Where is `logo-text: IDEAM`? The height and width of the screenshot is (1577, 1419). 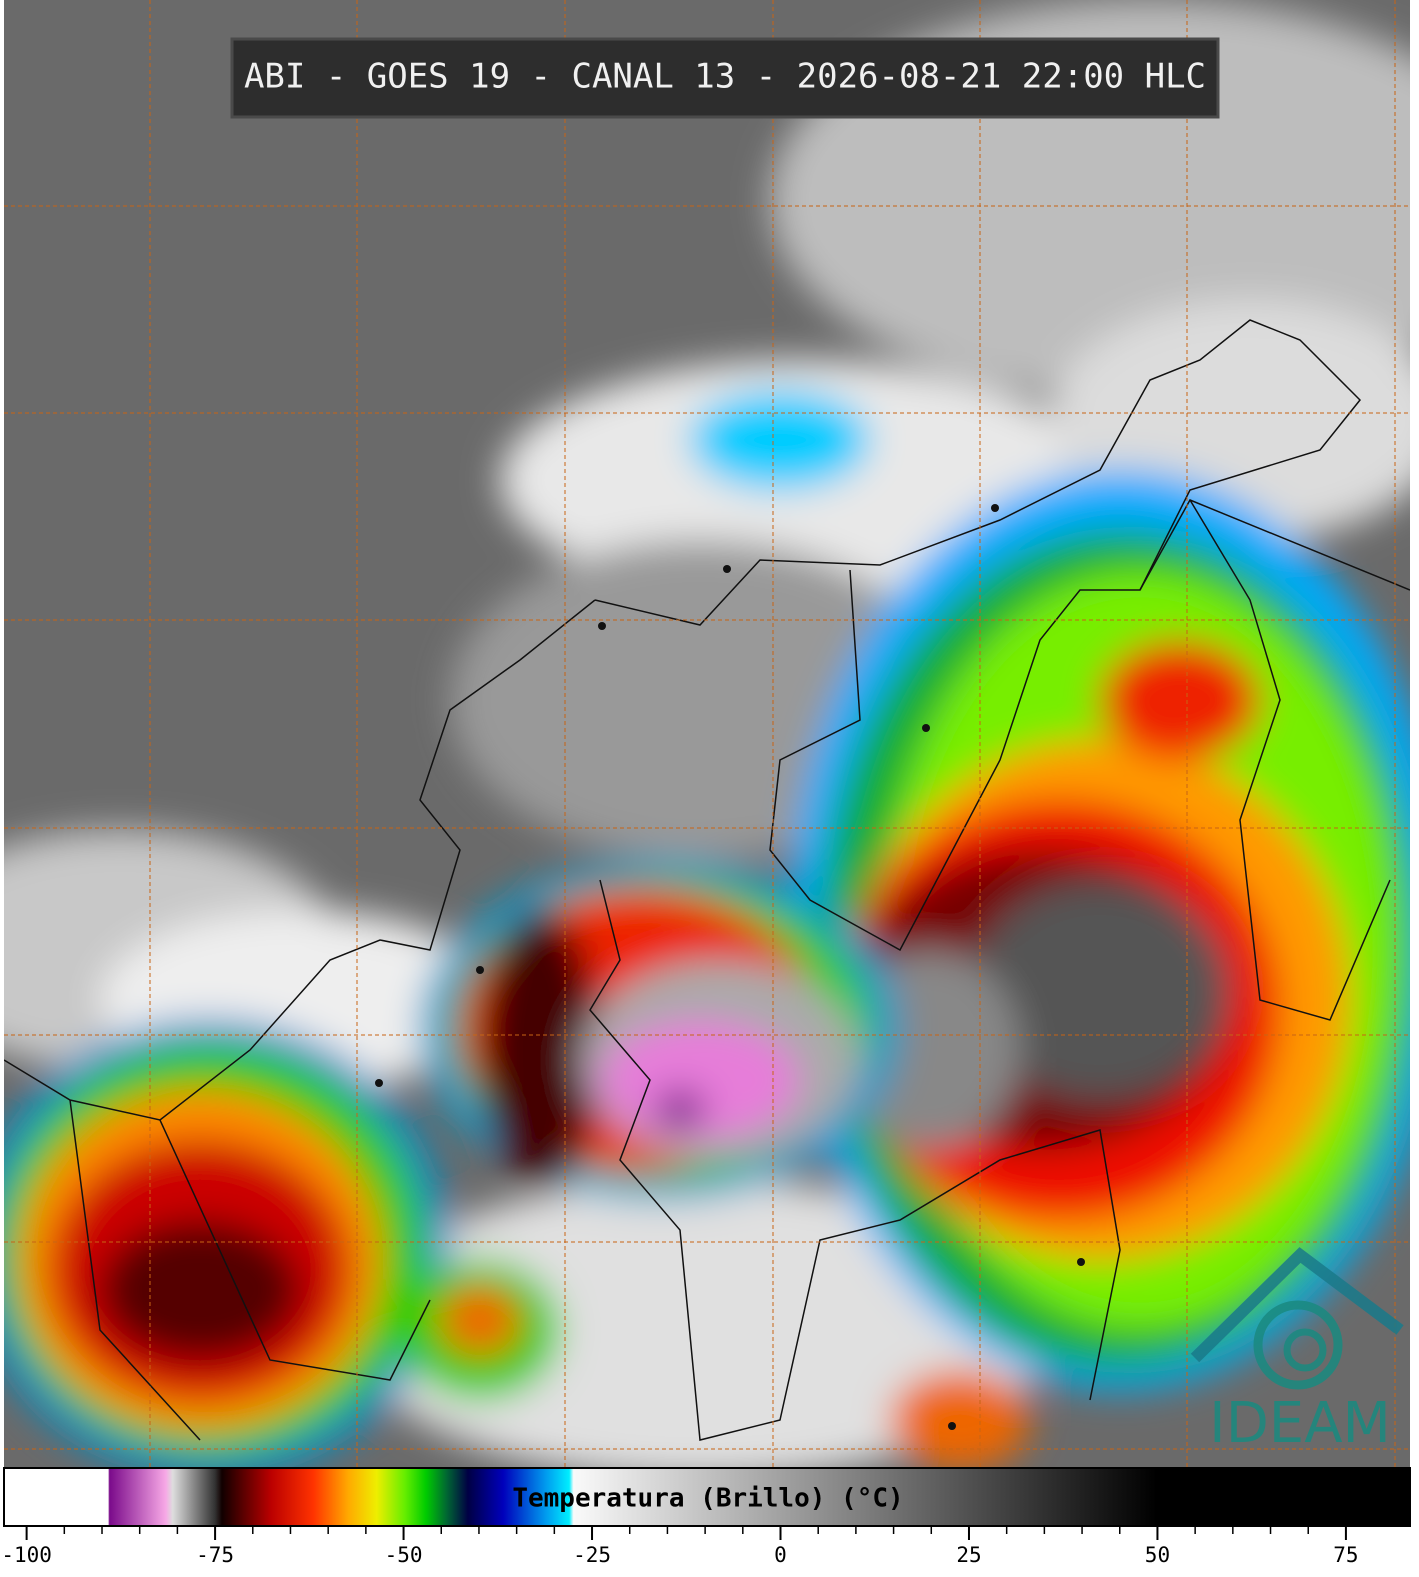 logo-text: IDEAM is located at coordinates (1300, 1423).